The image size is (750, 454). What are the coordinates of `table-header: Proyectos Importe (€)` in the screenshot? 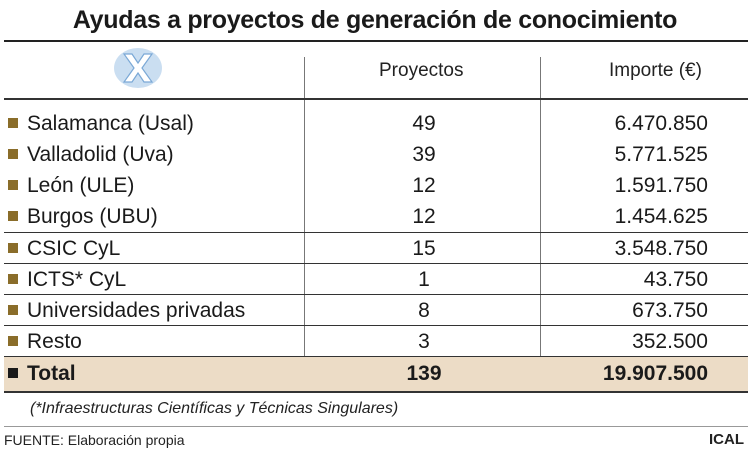 It's located at (376, 70).